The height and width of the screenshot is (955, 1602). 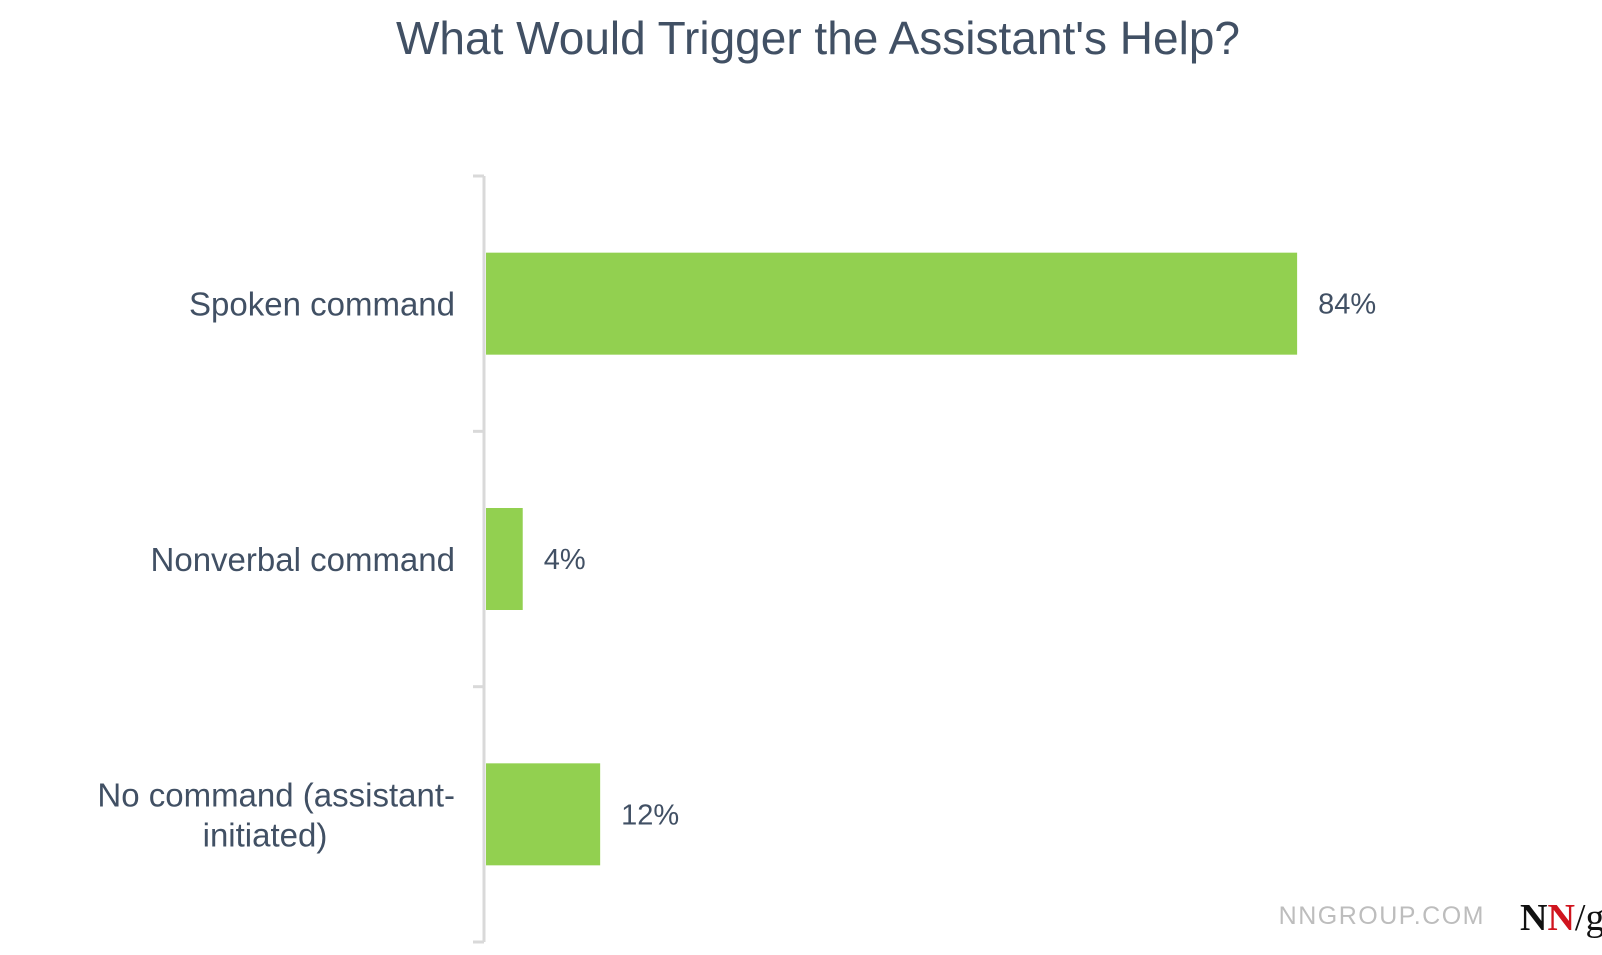 What do you see at coordinates (322, 304) in the screenshot?
I see `category-label: Spoken command` at bounding box center [322, 304].